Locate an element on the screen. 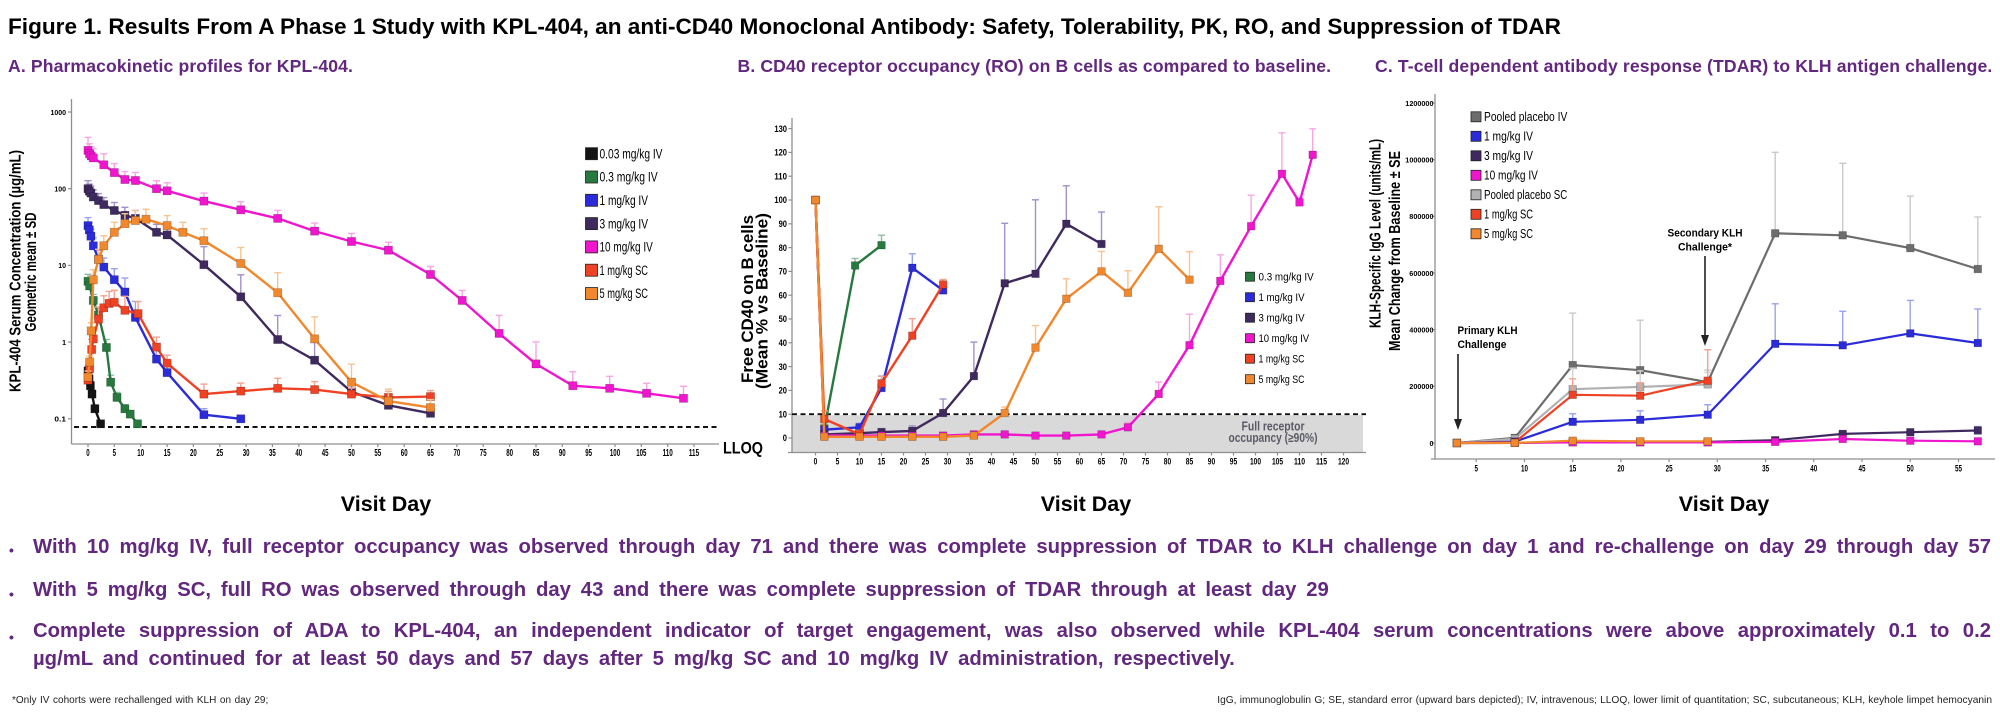 The height and width of the screenshot is (714, 2000). svg-text: (Mean % vs Baseline) is located at coordinates (762, 301).